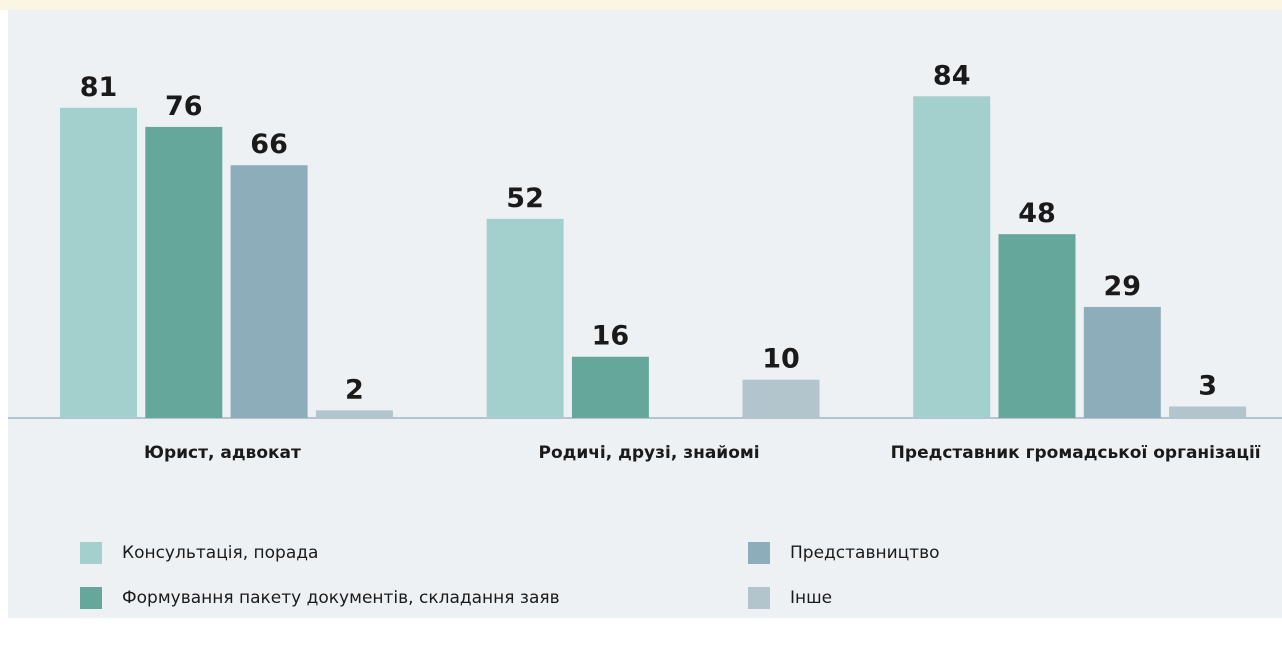 This screenshot has width=1282, height=646. What do you see at coordinates (1076, 453) in the screenshot?
I see `x-tick-label: Представник громадської організації` at bounding box center [1076, 453].